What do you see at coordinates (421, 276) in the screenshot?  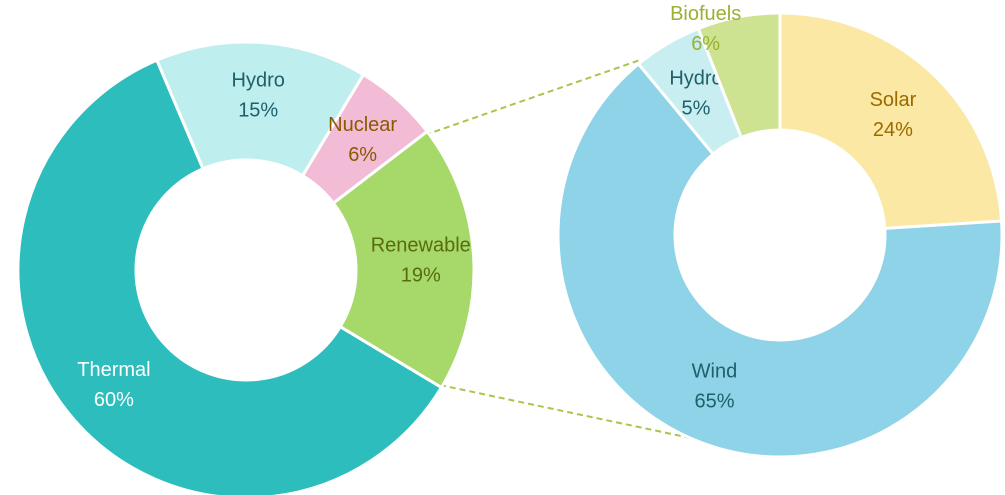 I see `slice-value: 19%` at bounding box center [421, 276].